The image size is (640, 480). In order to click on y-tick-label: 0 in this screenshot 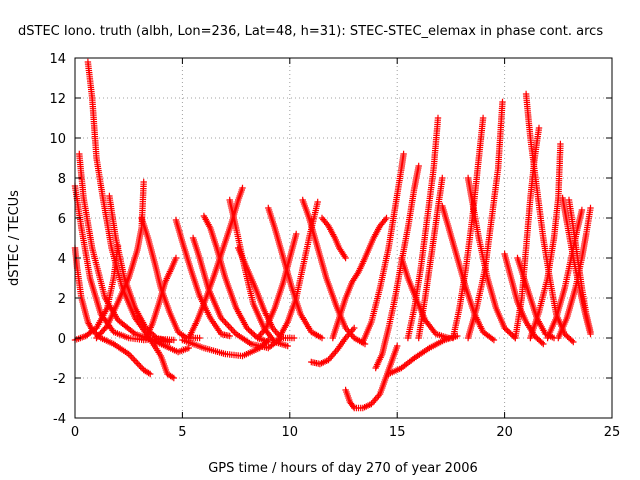, I will do `click(62, 339)`.